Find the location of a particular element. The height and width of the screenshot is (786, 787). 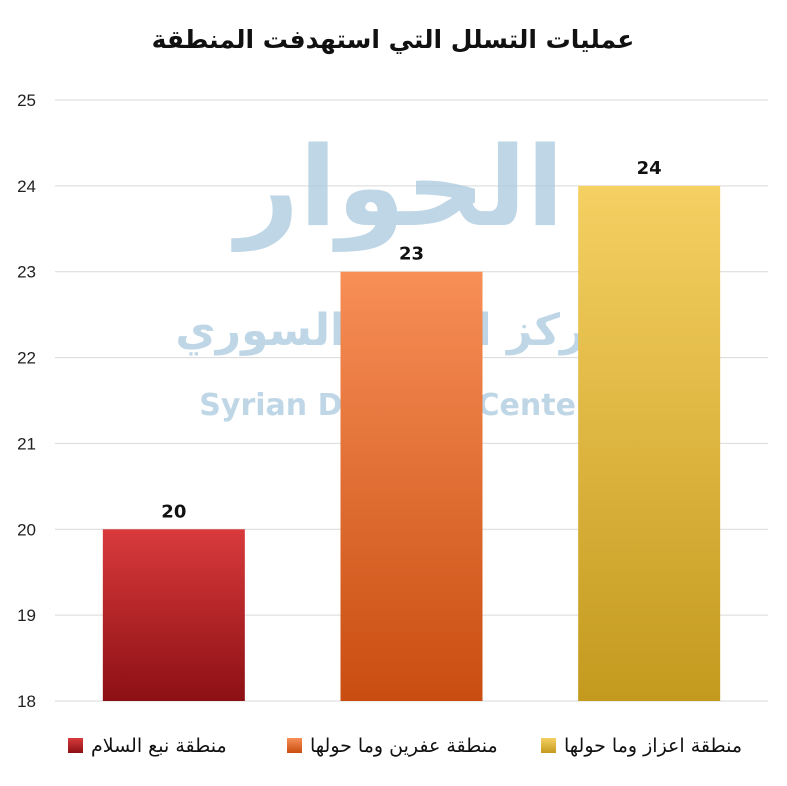

legend-label: منطقة اعزاز وما حولها is located at coordinates (653, 746).